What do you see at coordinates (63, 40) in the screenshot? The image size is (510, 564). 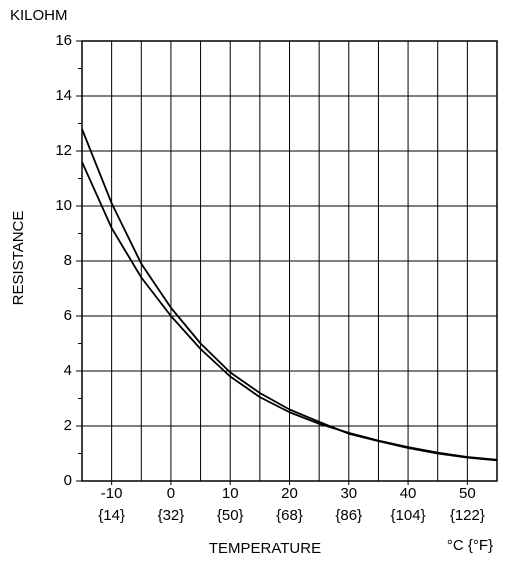 I see `y-tick-label: 16` at bounding box center [63, 40].